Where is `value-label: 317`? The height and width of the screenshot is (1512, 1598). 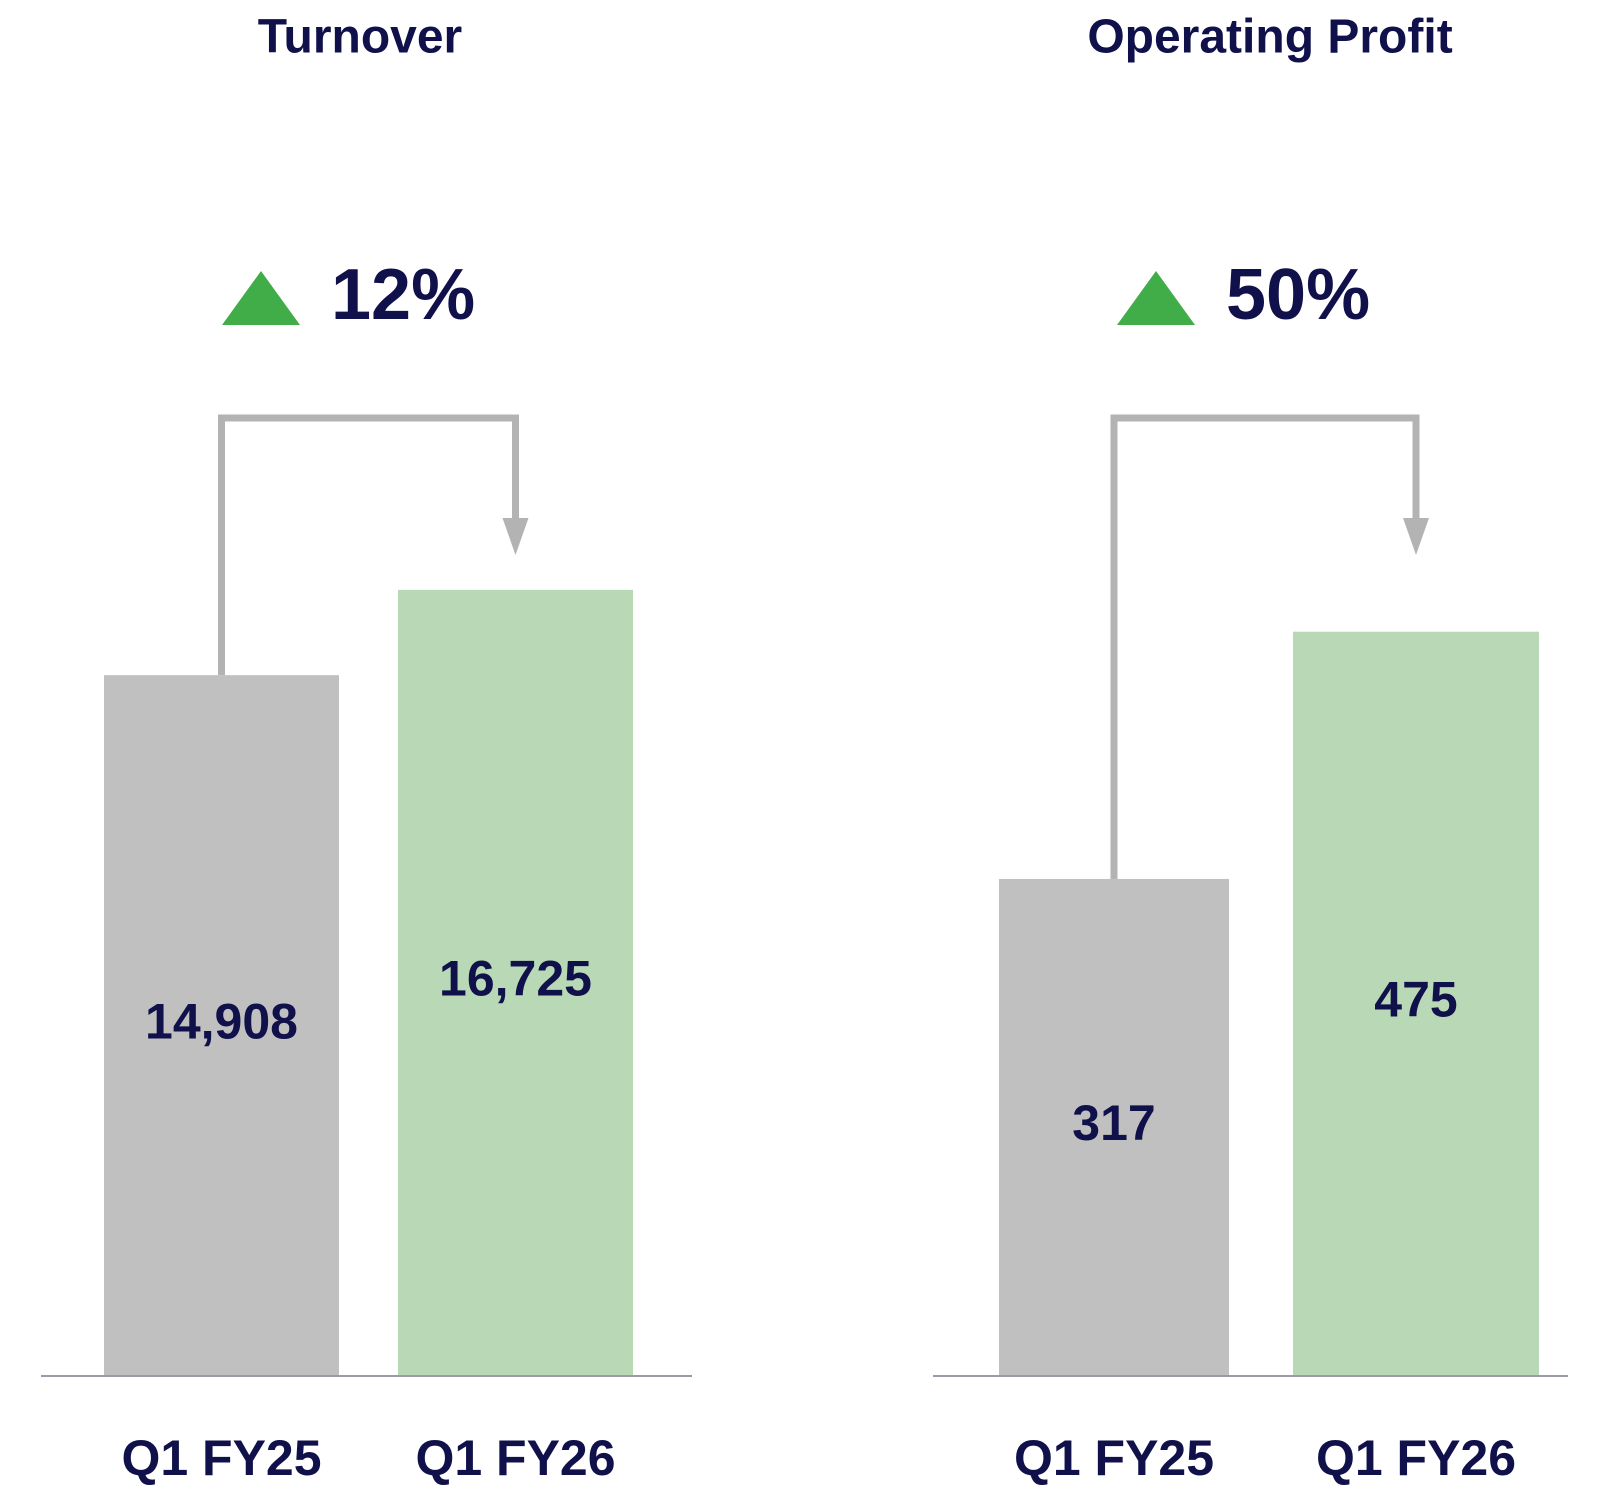 value-label: 317 is located at coordinates (1113, 1123).